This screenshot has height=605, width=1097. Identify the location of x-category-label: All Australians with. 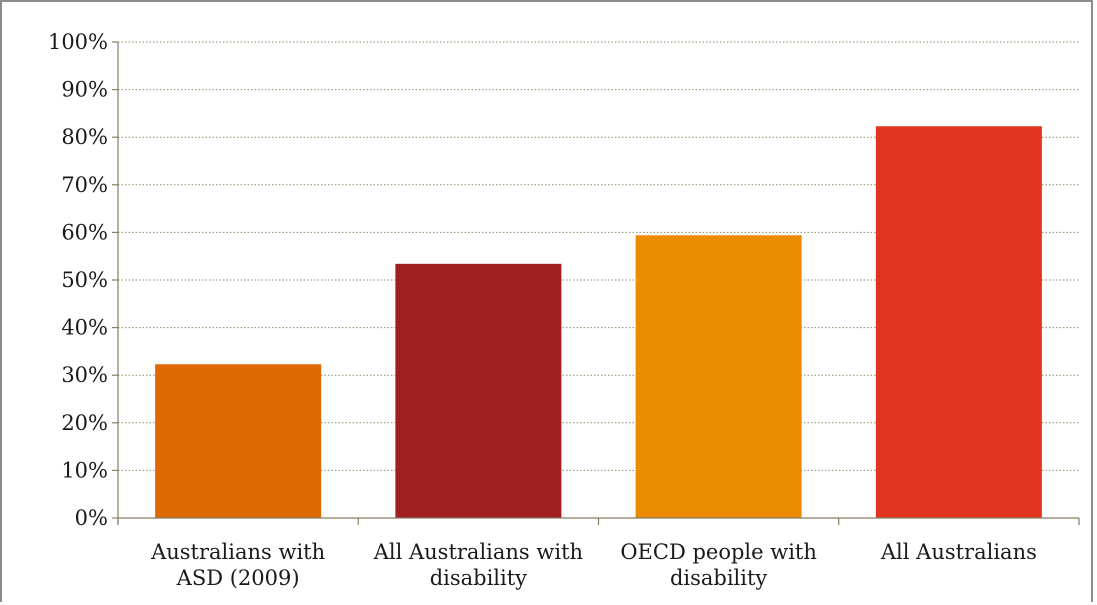
(478, 552).